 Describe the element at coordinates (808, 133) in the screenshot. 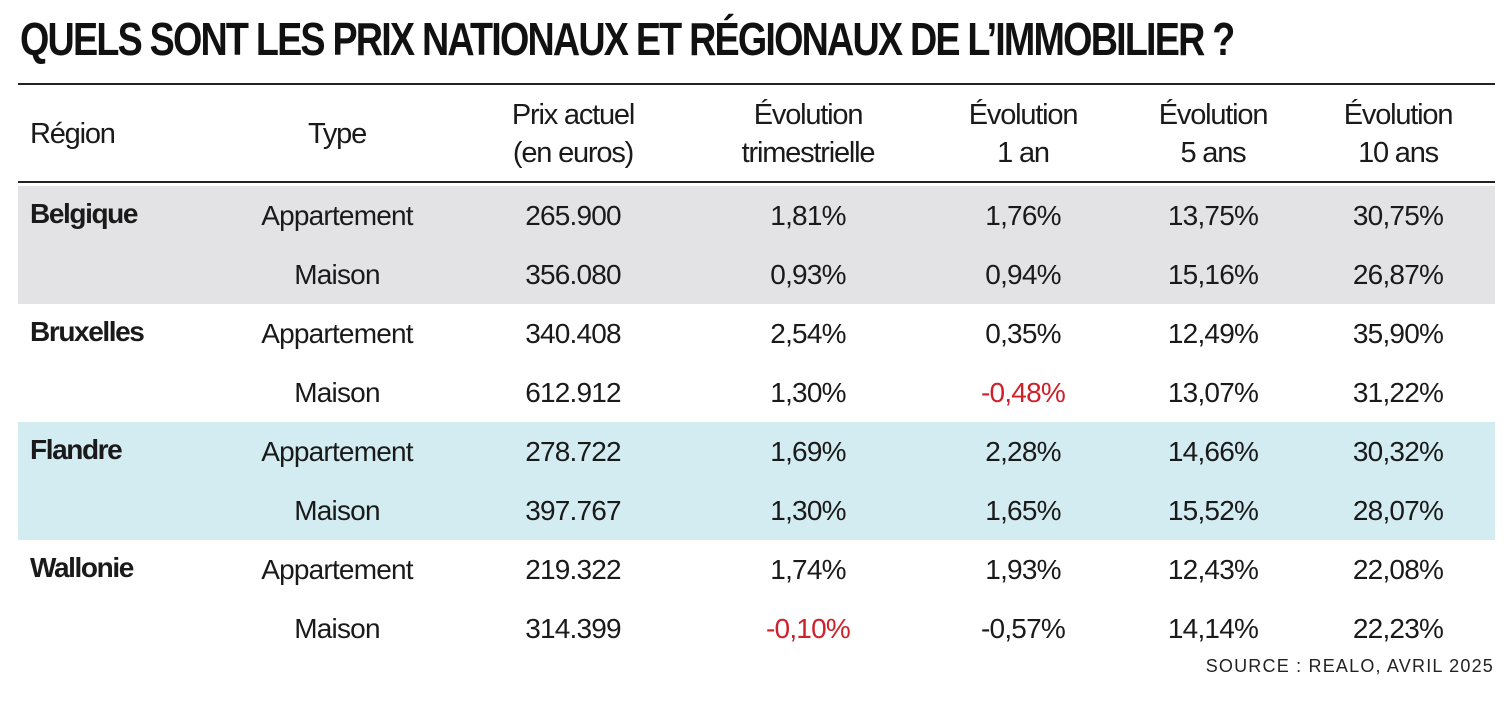

I see `column-header-trim: Évolution trimestrielle` at that location.